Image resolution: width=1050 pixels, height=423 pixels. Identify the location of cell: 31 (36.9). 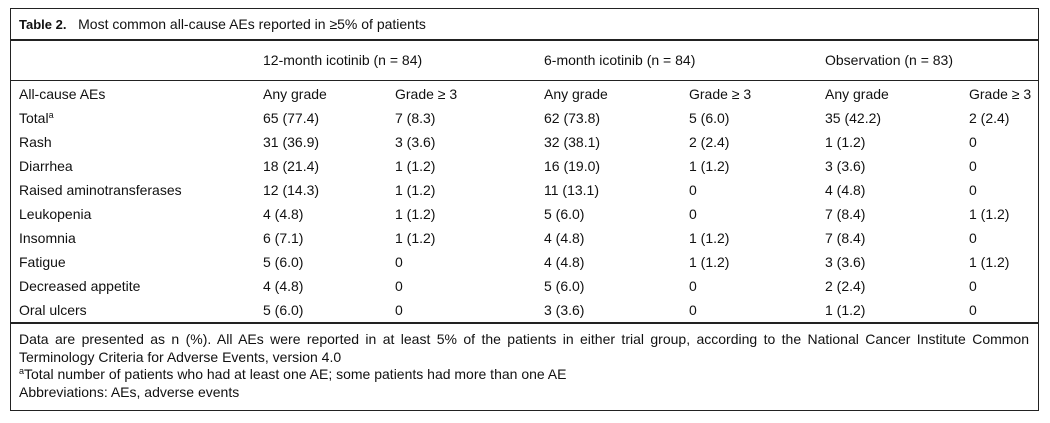
(291, 142).